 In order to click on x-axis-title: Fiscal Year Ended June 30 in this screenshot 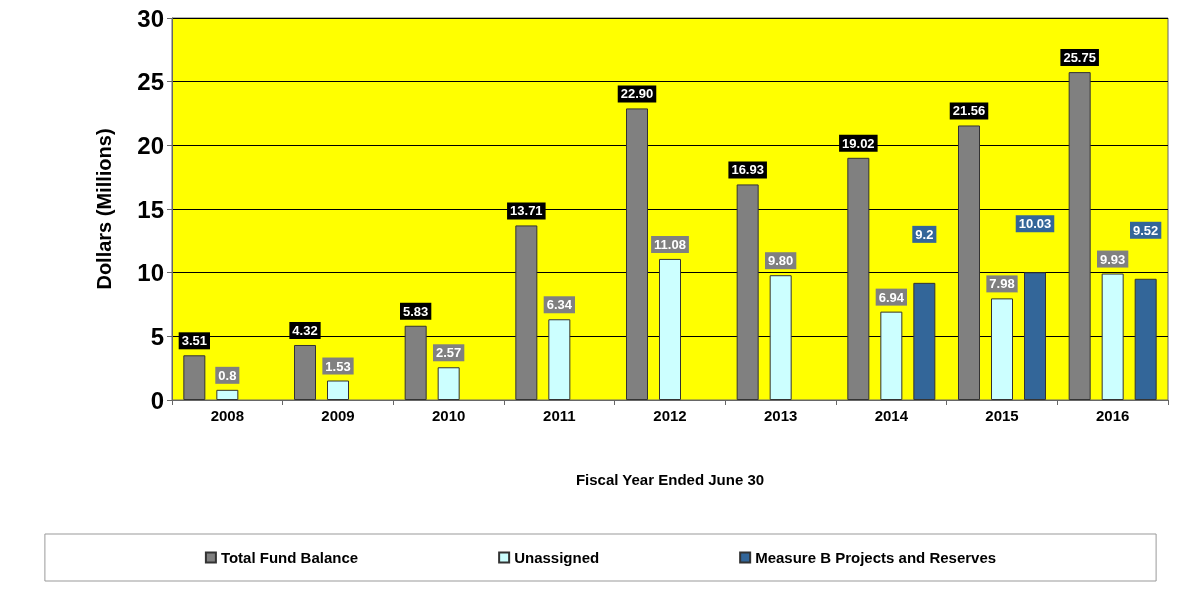, I will do `click(670, 479)`.